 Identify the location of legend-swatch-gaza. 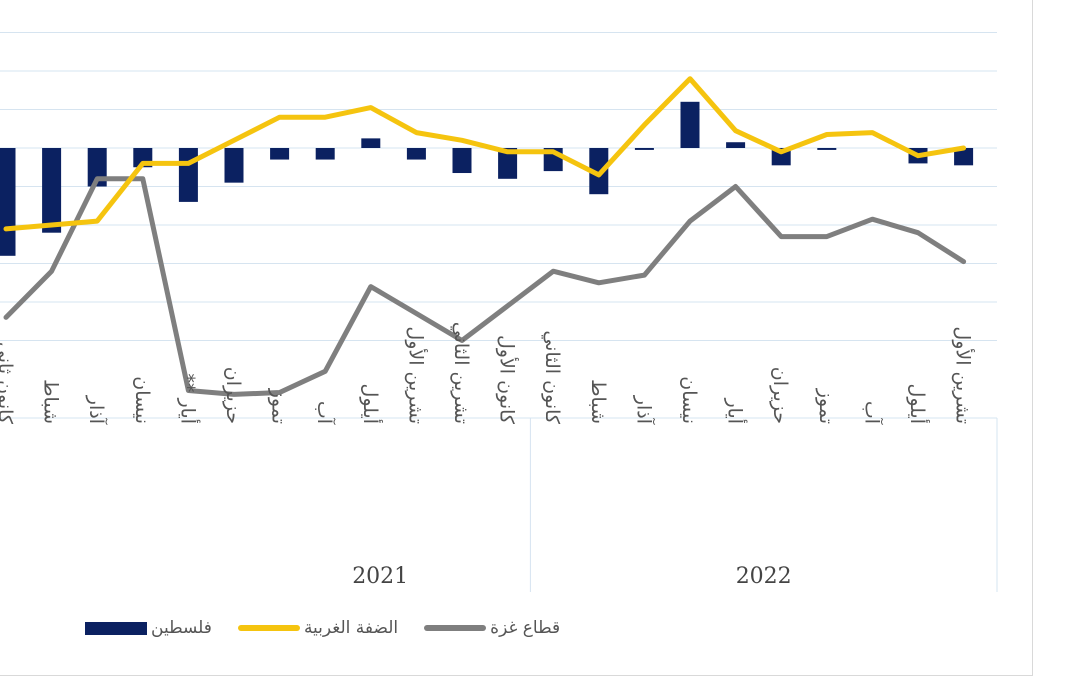
(455, 628).